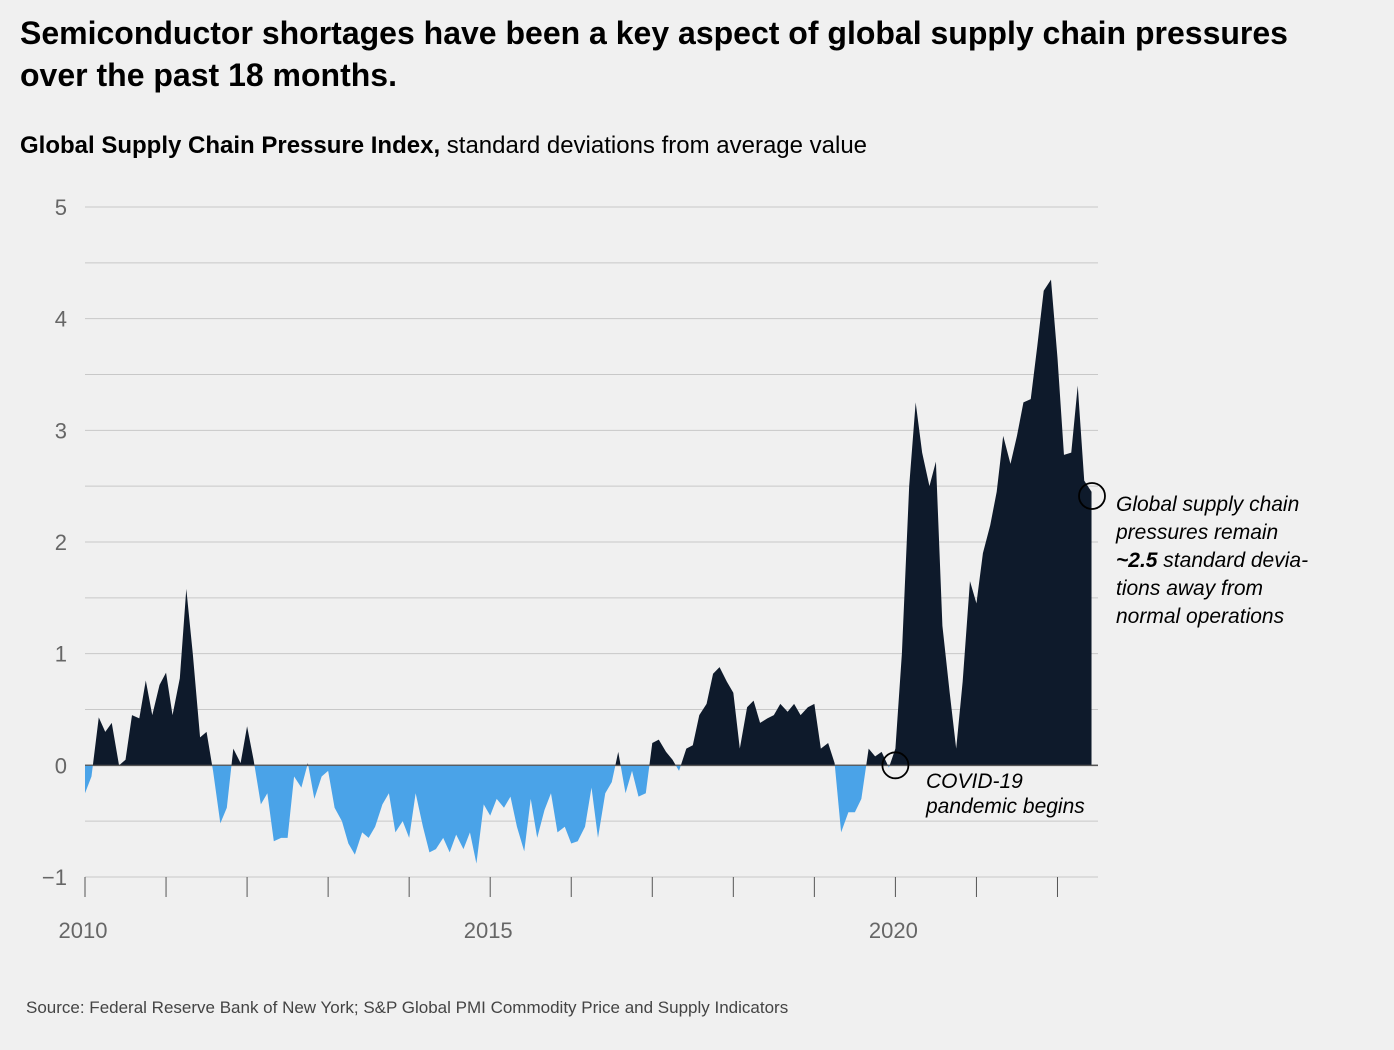  Describe the element at coordinates (895, 765) in the screenshot. I see `covid-marker-circle` at that location.